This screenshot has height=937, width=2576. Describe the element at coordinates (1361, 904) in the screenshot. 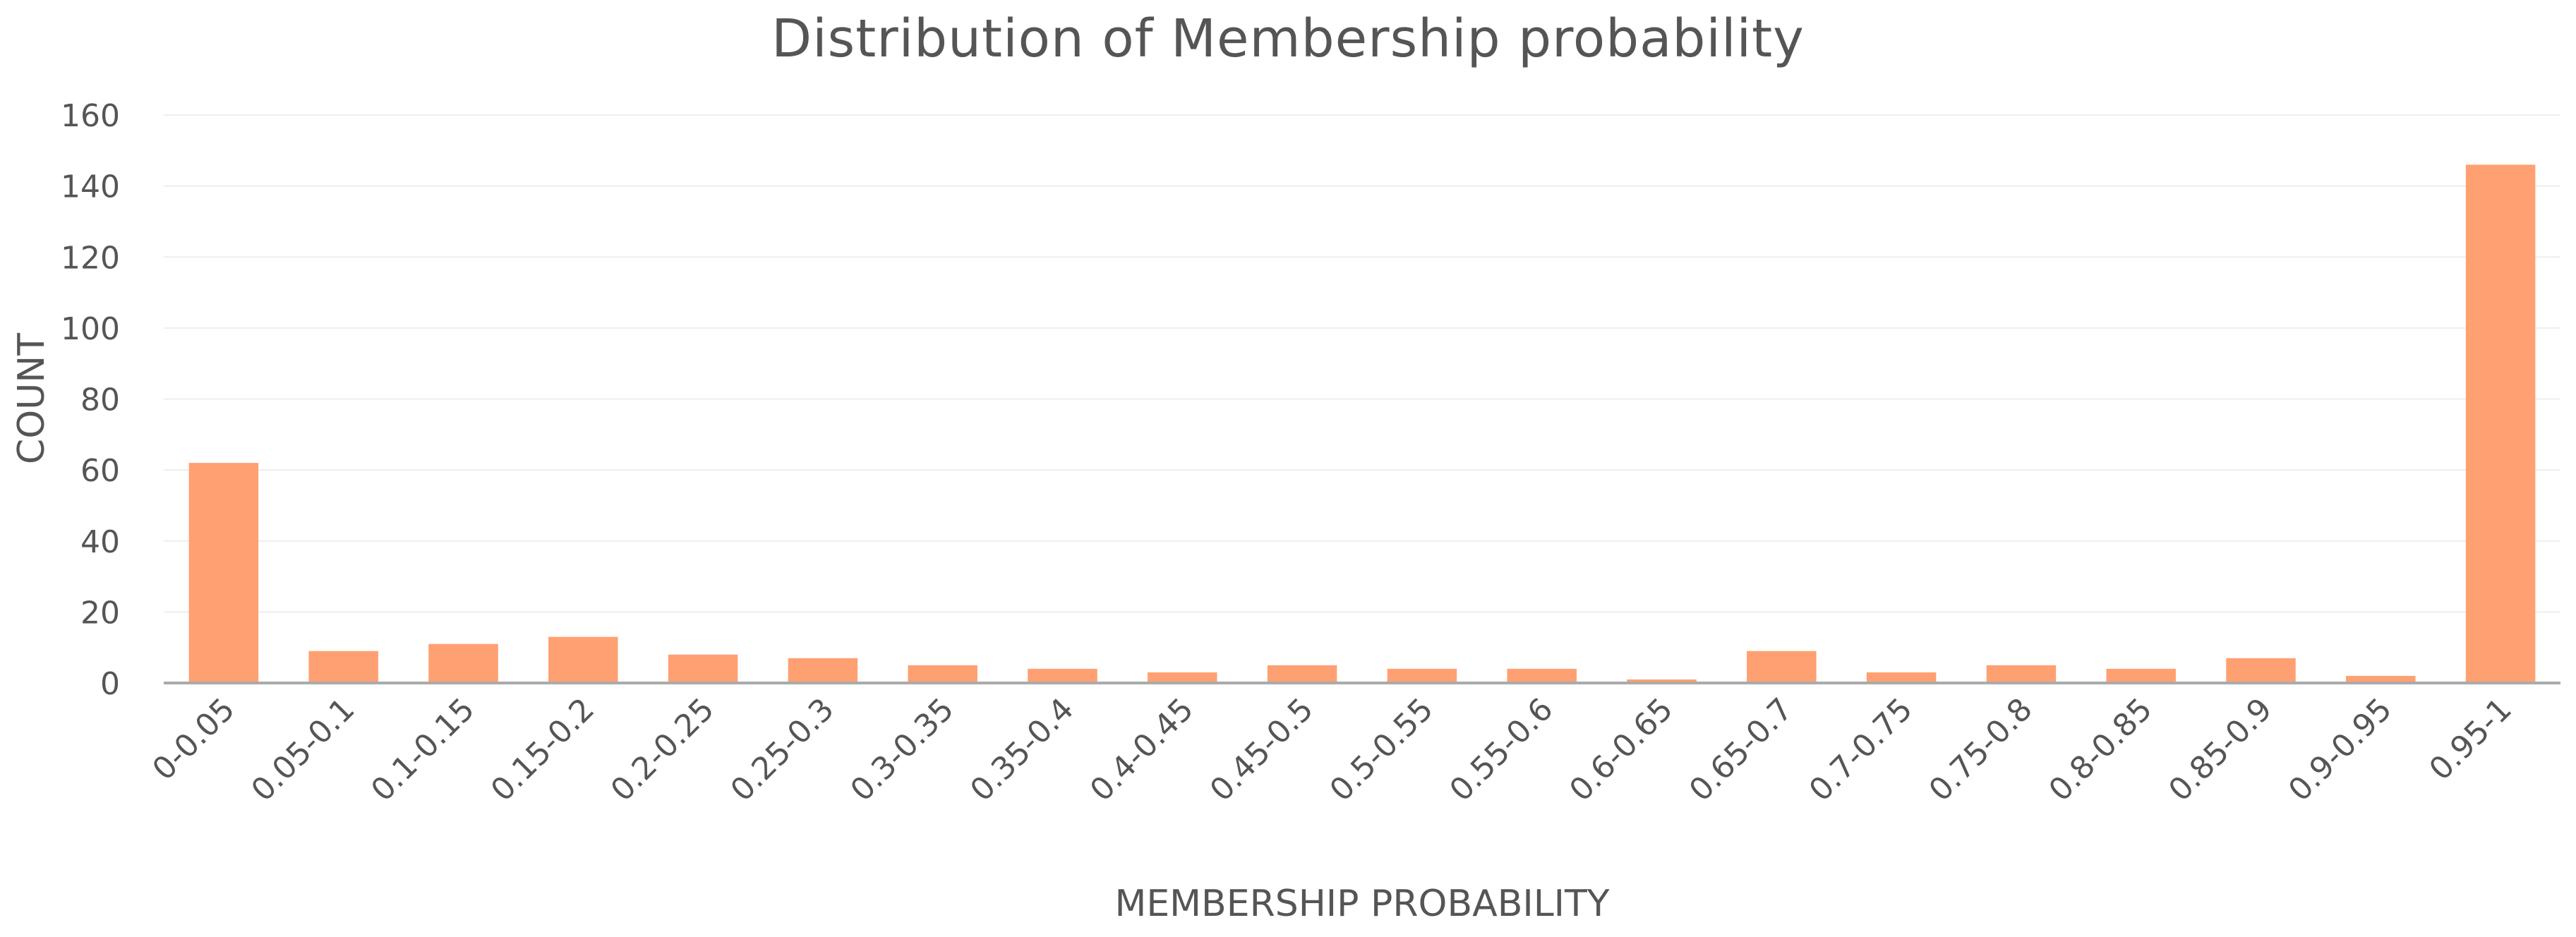

I see `x-axis-title: MEMBERSHIP PROBABILITY` at that location.